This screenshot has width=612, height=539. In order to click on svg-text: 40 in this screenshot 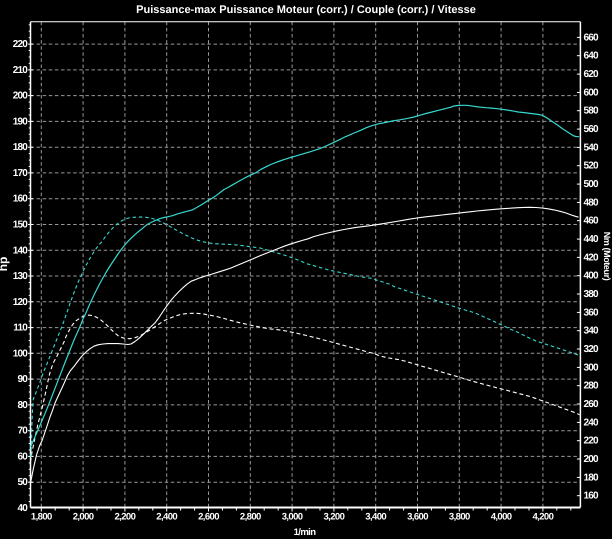, I will do `click(22, 508)`.